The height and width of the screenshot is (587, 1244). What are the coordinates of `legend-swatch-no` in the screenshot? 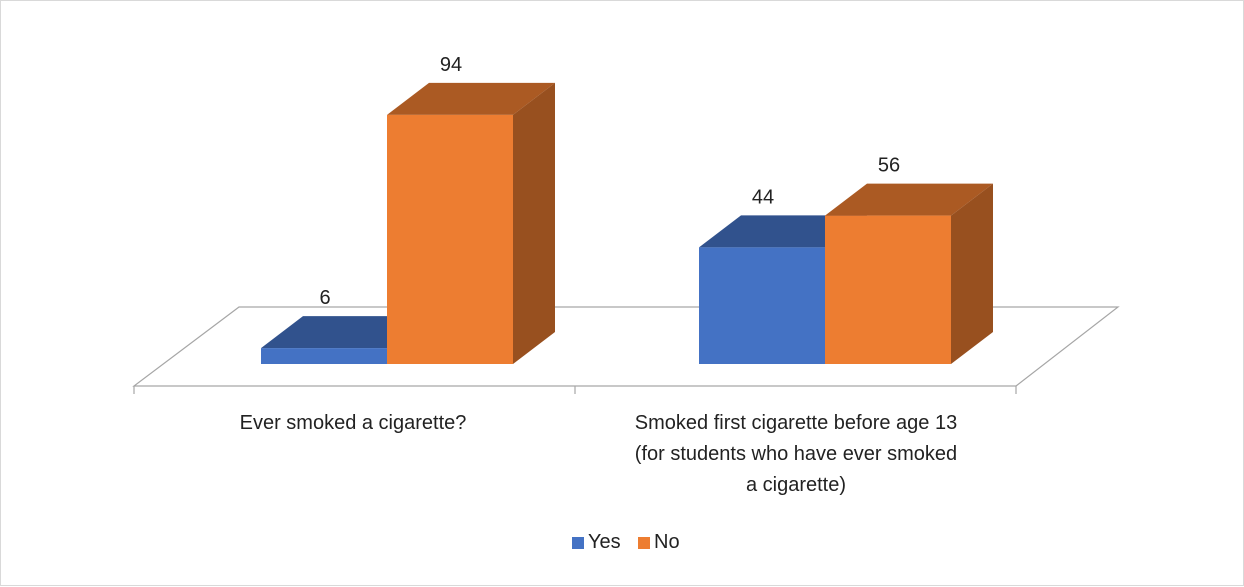 It's located at (644, 543).